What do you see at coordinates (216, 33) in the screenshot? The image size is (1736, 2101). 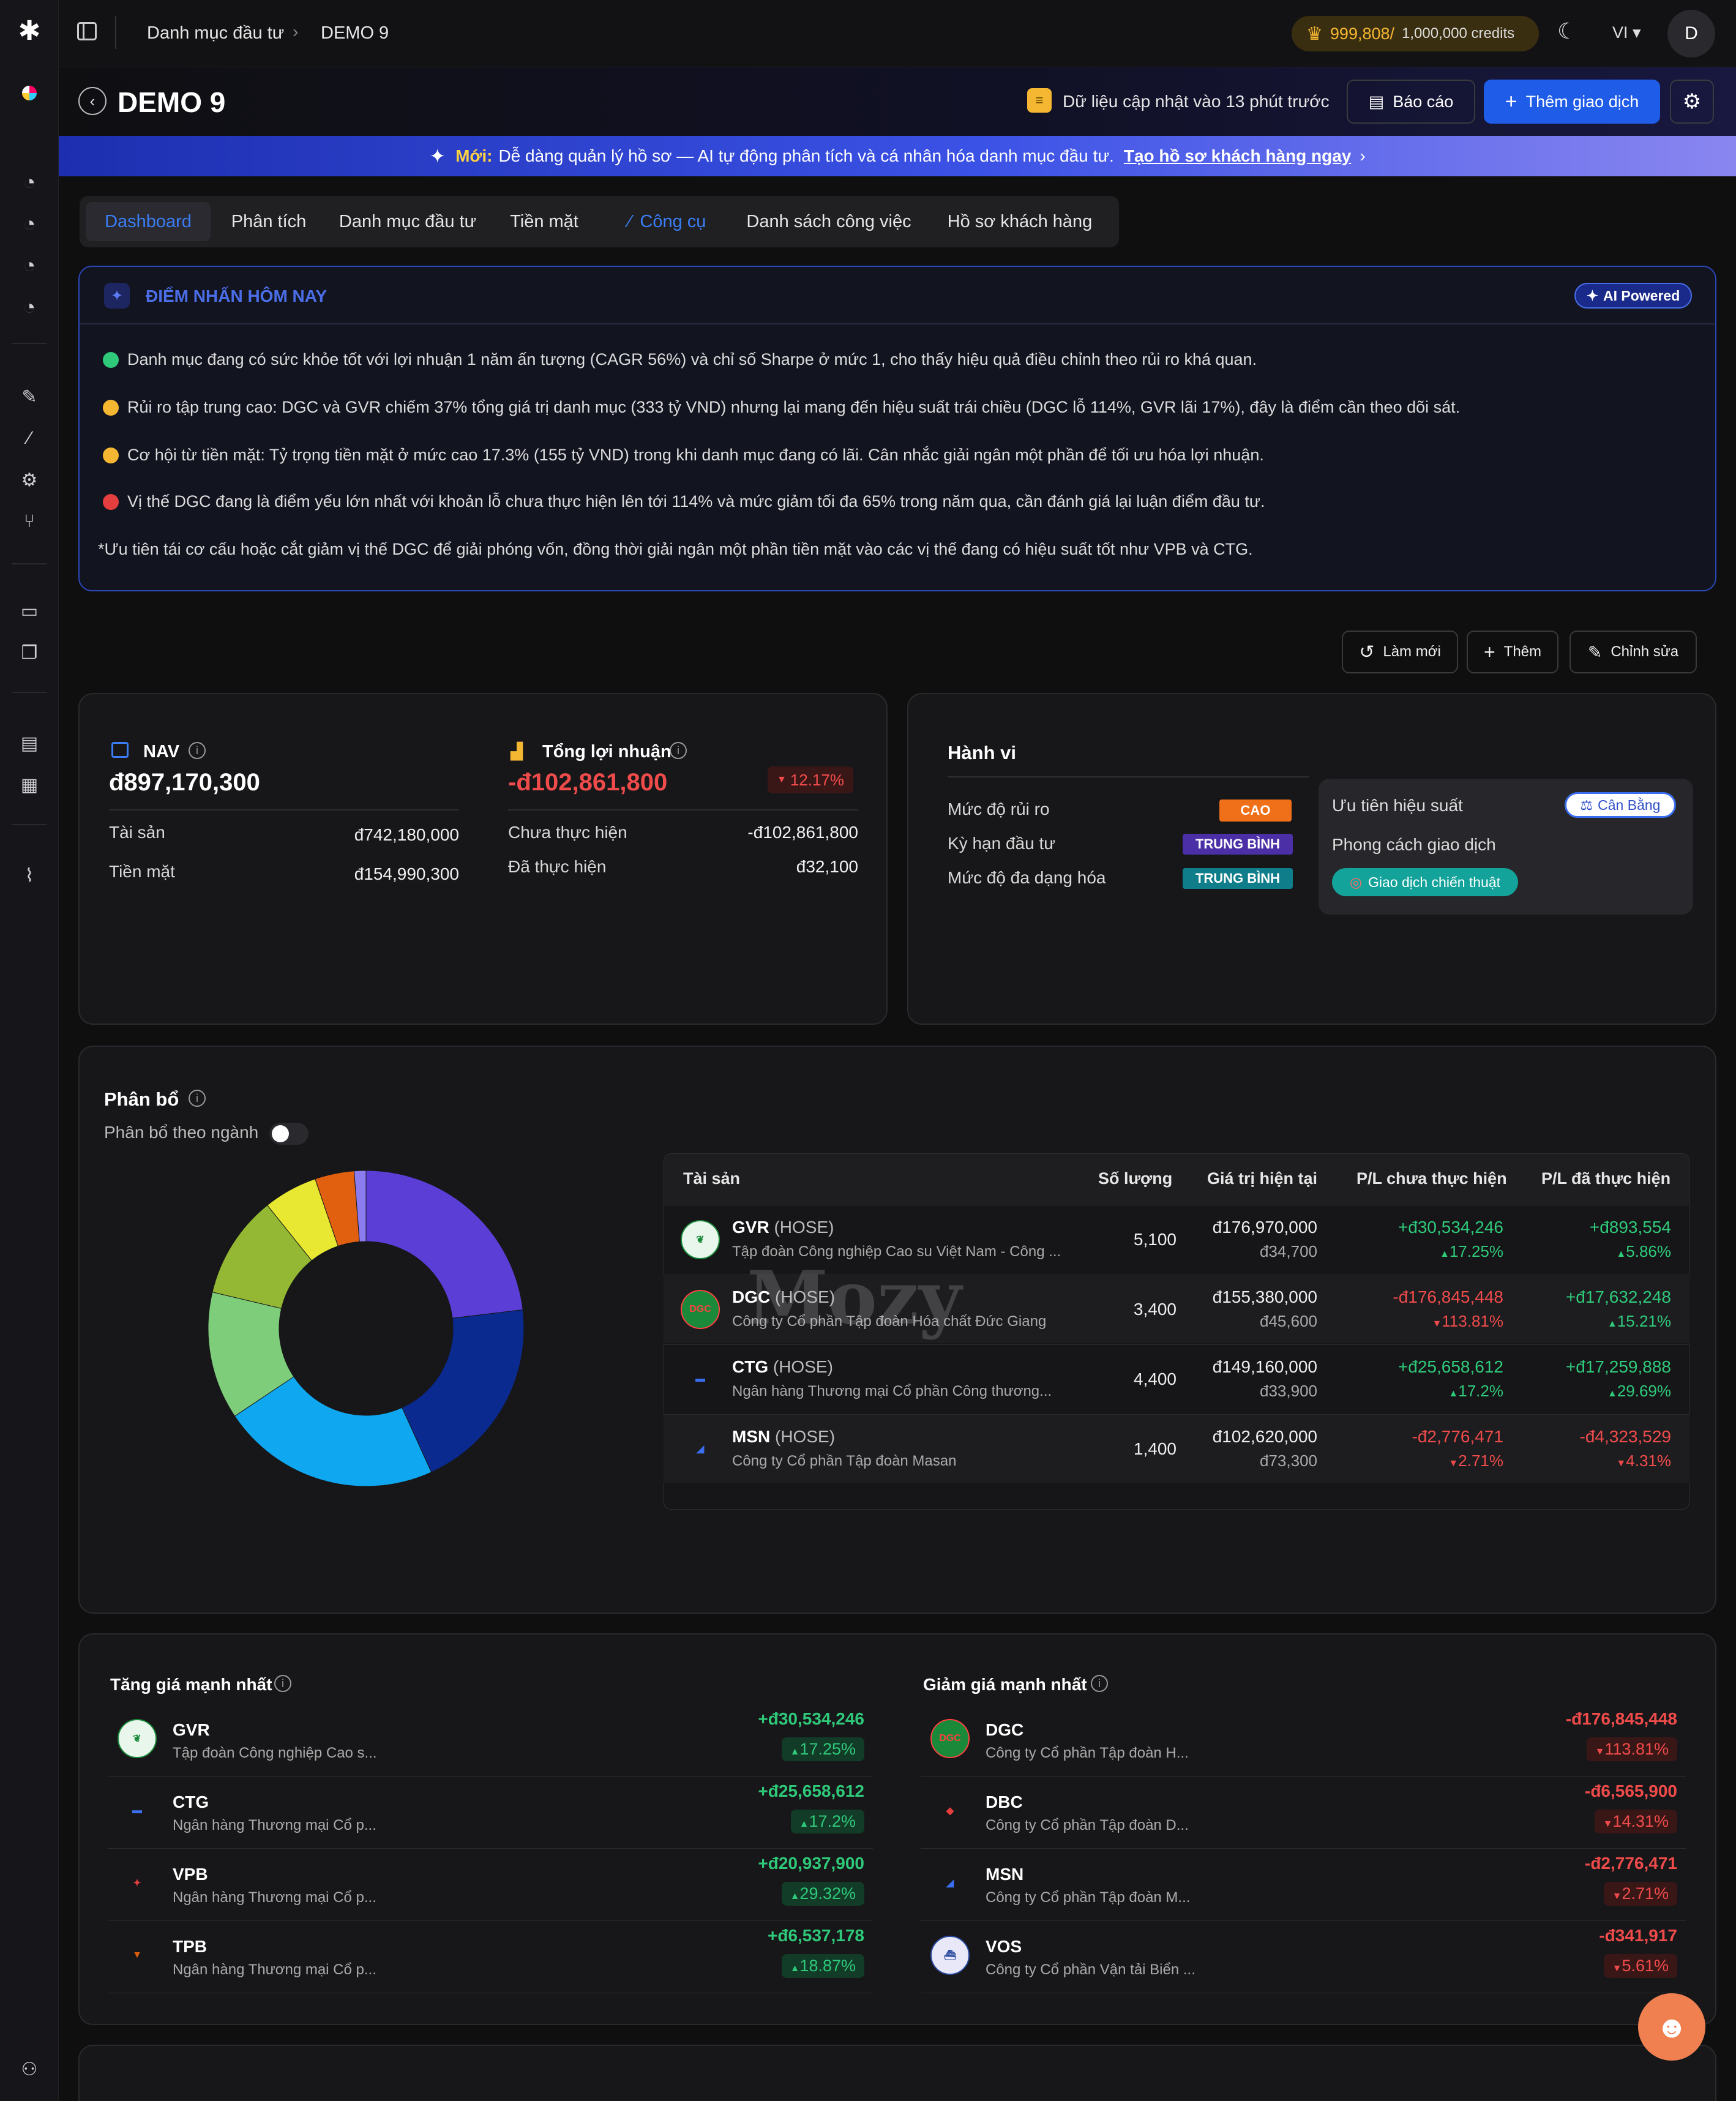 I see `breadcrumb-root: Danh mục đầu tư` at bounding box center [216, 33].